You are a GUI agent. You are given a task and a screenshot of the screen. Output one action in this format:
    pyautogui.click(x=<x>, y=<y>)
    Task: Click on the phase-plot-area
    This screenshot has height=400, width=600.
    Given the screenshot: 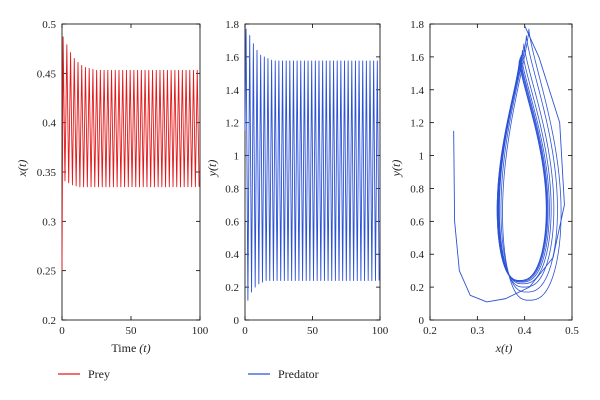 What is the action you would take?
    pyautogui.click(x=509, y=164)
    